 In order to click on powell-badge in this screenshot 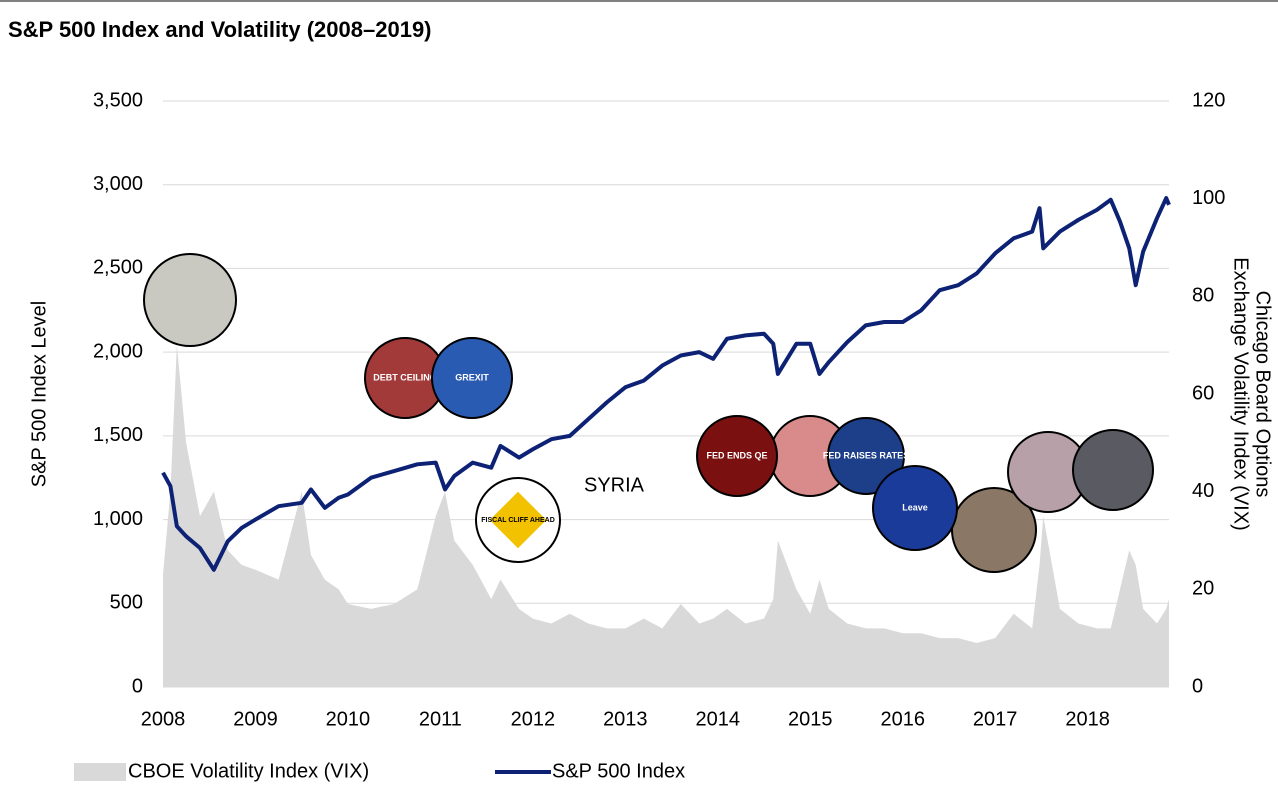, I will do `click(1113, 470)`.